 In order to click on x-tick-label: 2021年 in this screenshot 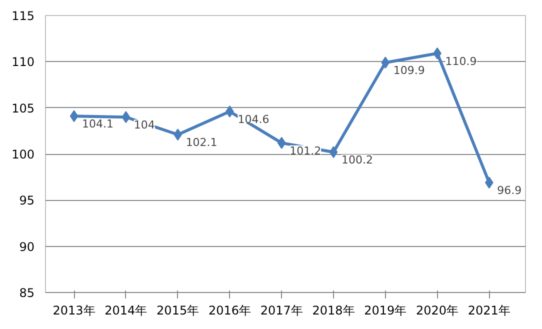, I will do `click(489, 311)`.